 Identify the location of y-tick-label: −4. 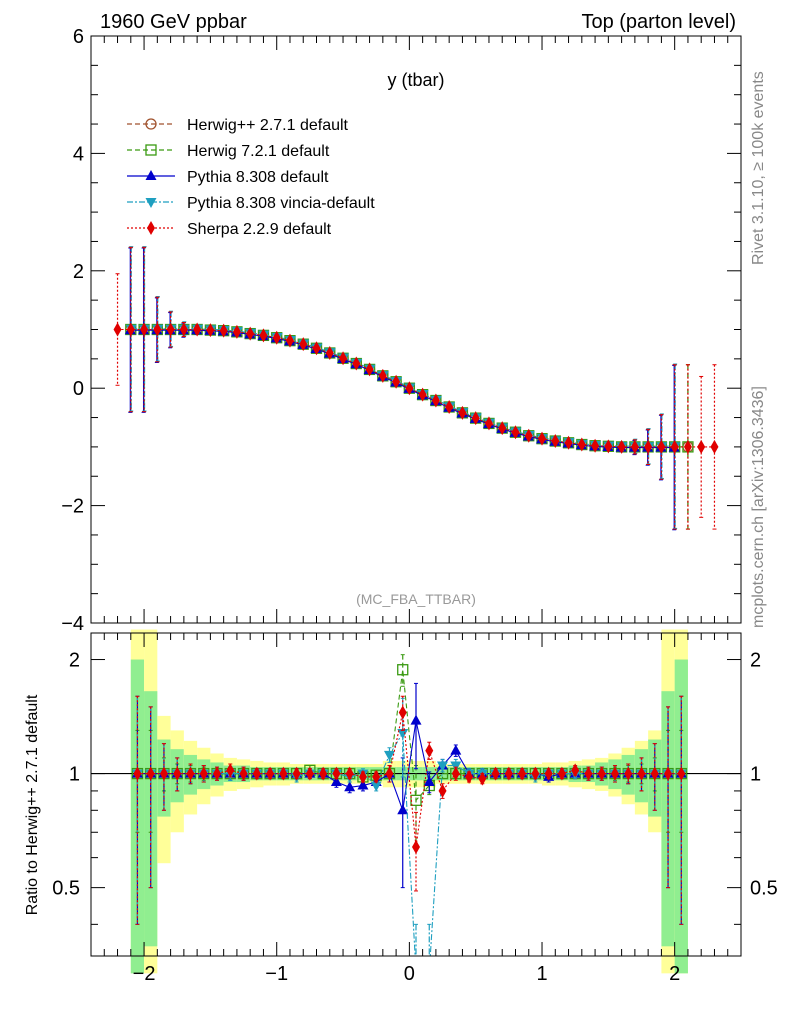
(72, 624).